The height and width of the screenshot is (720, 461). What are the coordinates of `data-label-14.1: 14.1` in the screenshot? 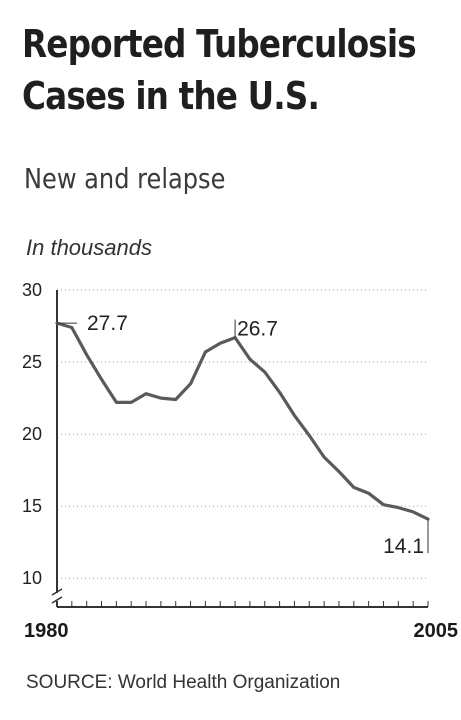 It's located at (403, 546).